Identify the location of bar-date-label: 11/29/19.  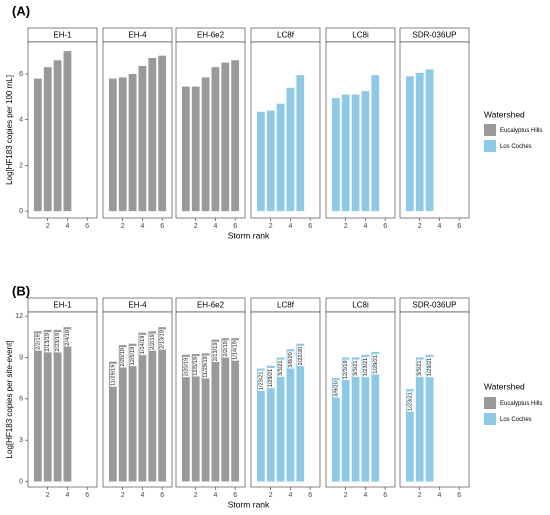
(206, 366).